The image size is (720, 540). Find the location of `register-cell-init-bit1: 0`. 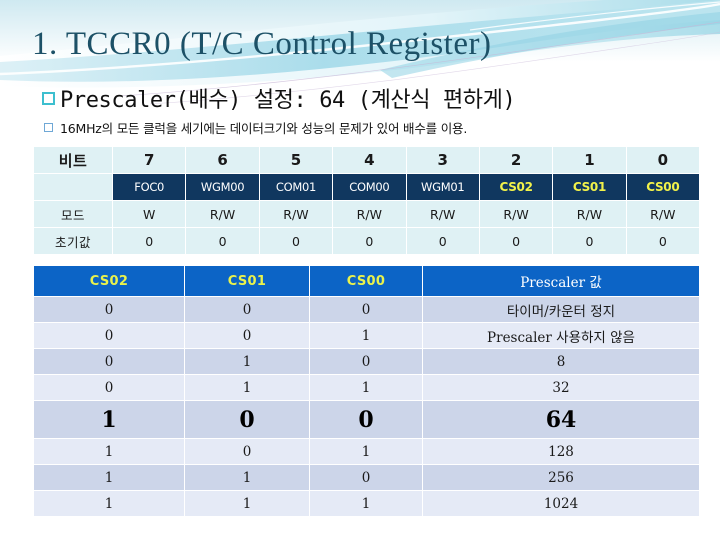

register-cell-init-bit1: 0 is located at coordinates (589, 241).